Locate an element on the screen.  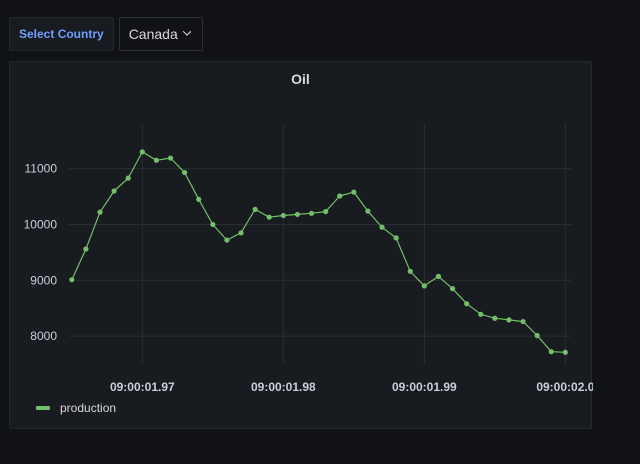
country-select-value: Canada is located at coordinates (153, 34).